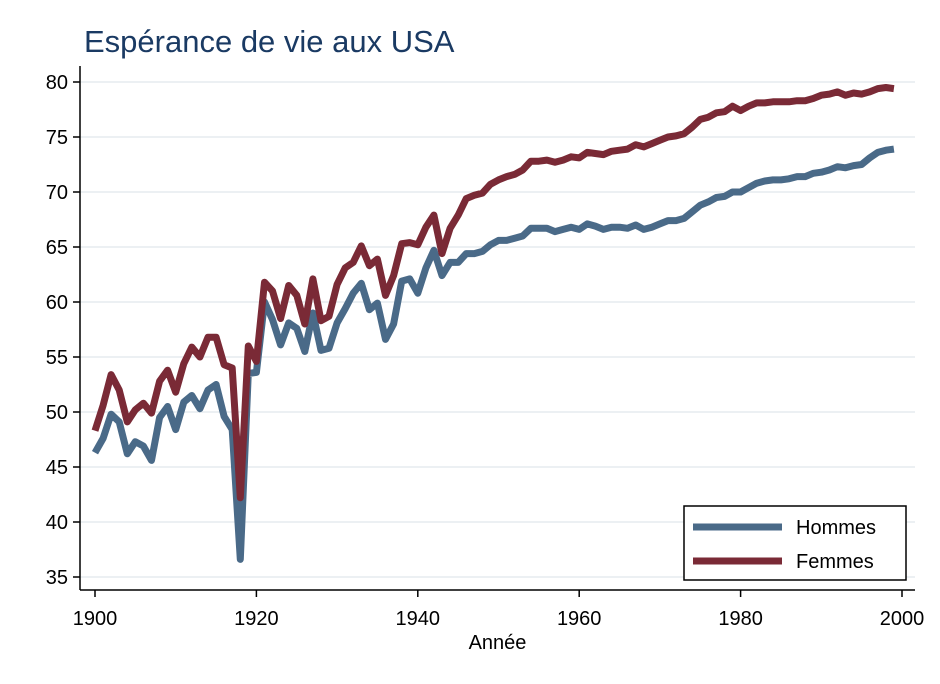  What do you see at coordinates (835, 562) in the screenshot?
I see `legend-label-femmes: Femmes` at bounding box center [835, 562].